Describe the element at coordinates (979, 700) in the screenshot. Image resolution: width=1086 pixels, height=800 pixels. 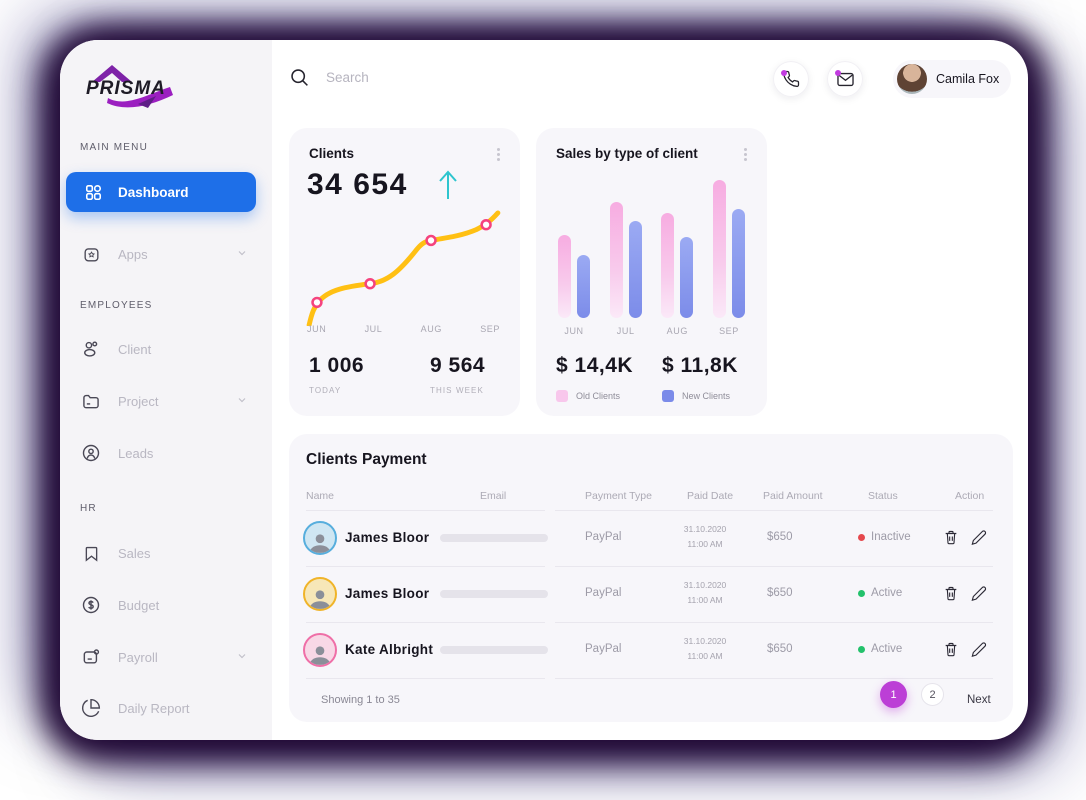
I see `next-page-button: Next` at that location.